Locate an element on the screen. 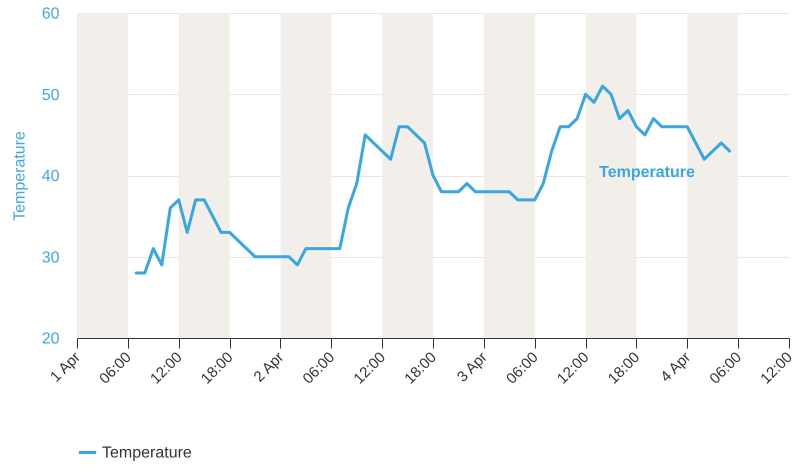 This screenshot has width=800, height=476. y-tick-label: 40 is located at coordinates (51, 176).